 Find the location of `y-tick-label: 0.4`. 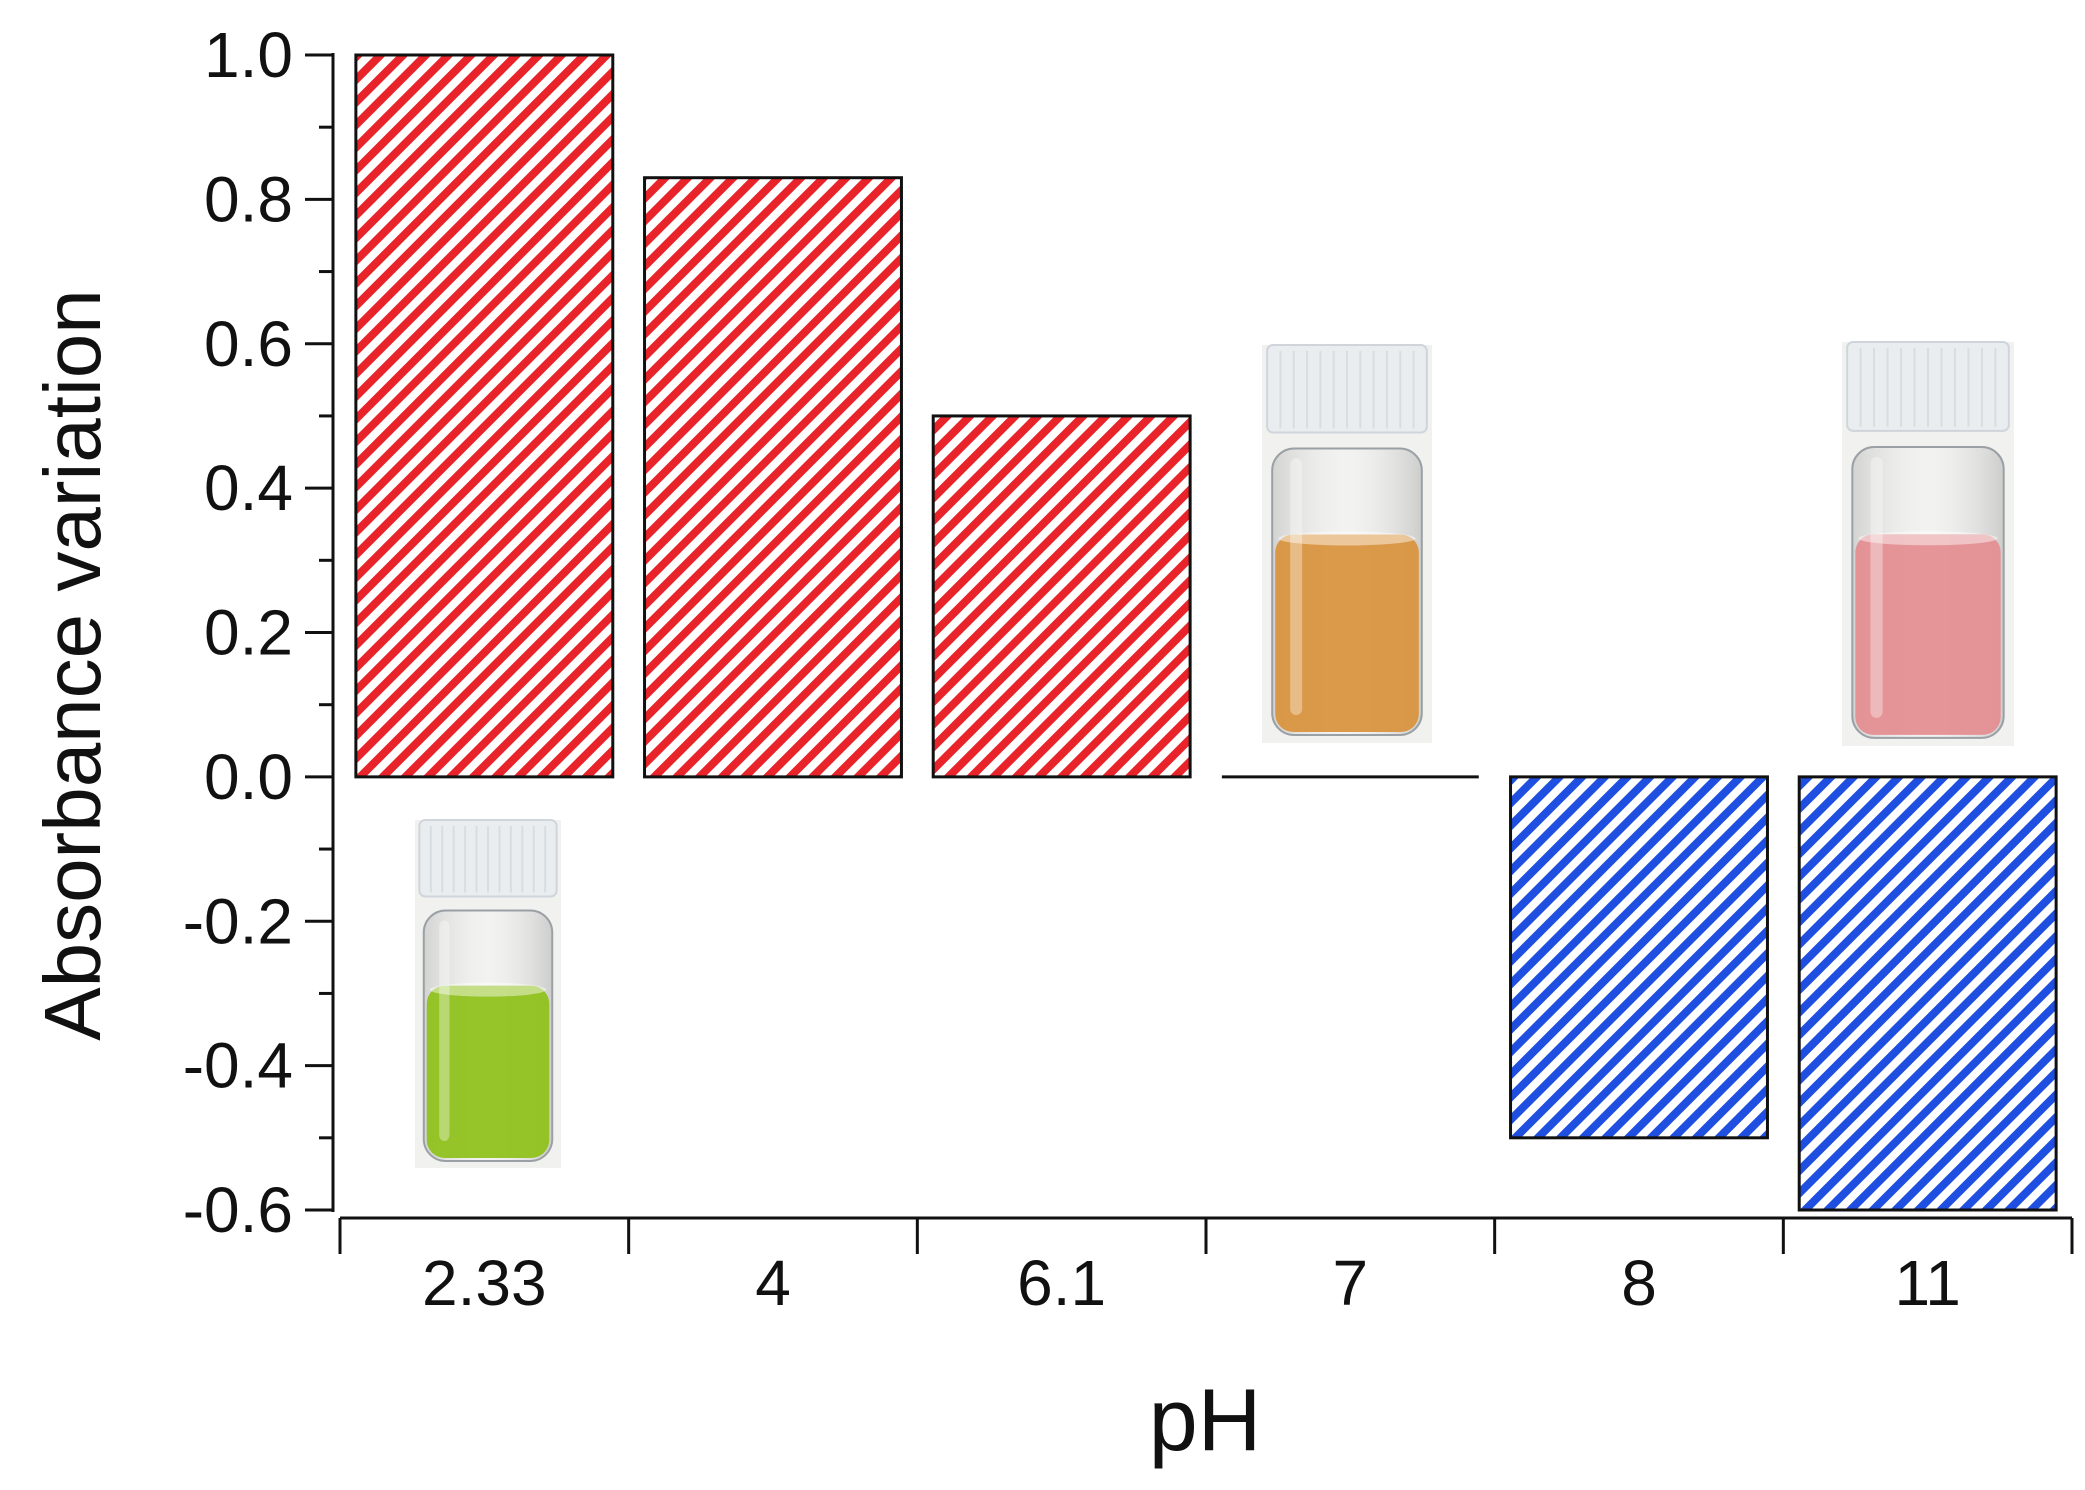

y-tick-label: 0.4 is located at coordinates (248, 488).